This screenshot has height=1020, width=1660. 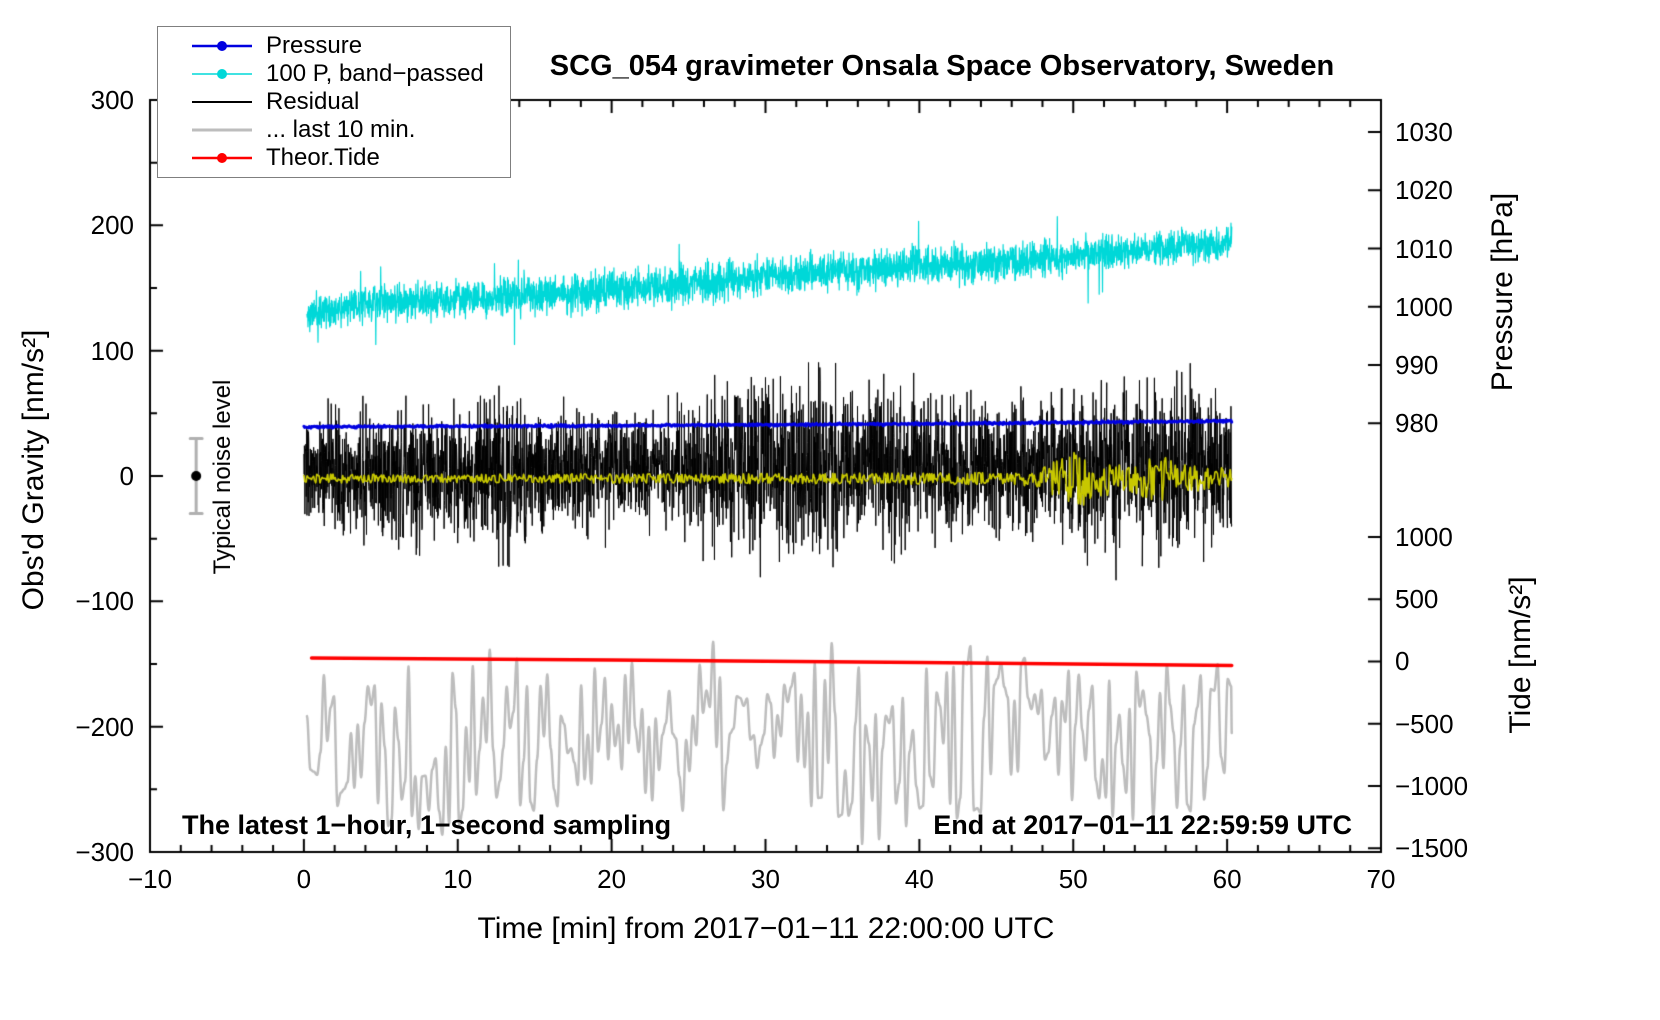 I want to click on legend-item: Theor.Tide, so click(x=334, y=158).